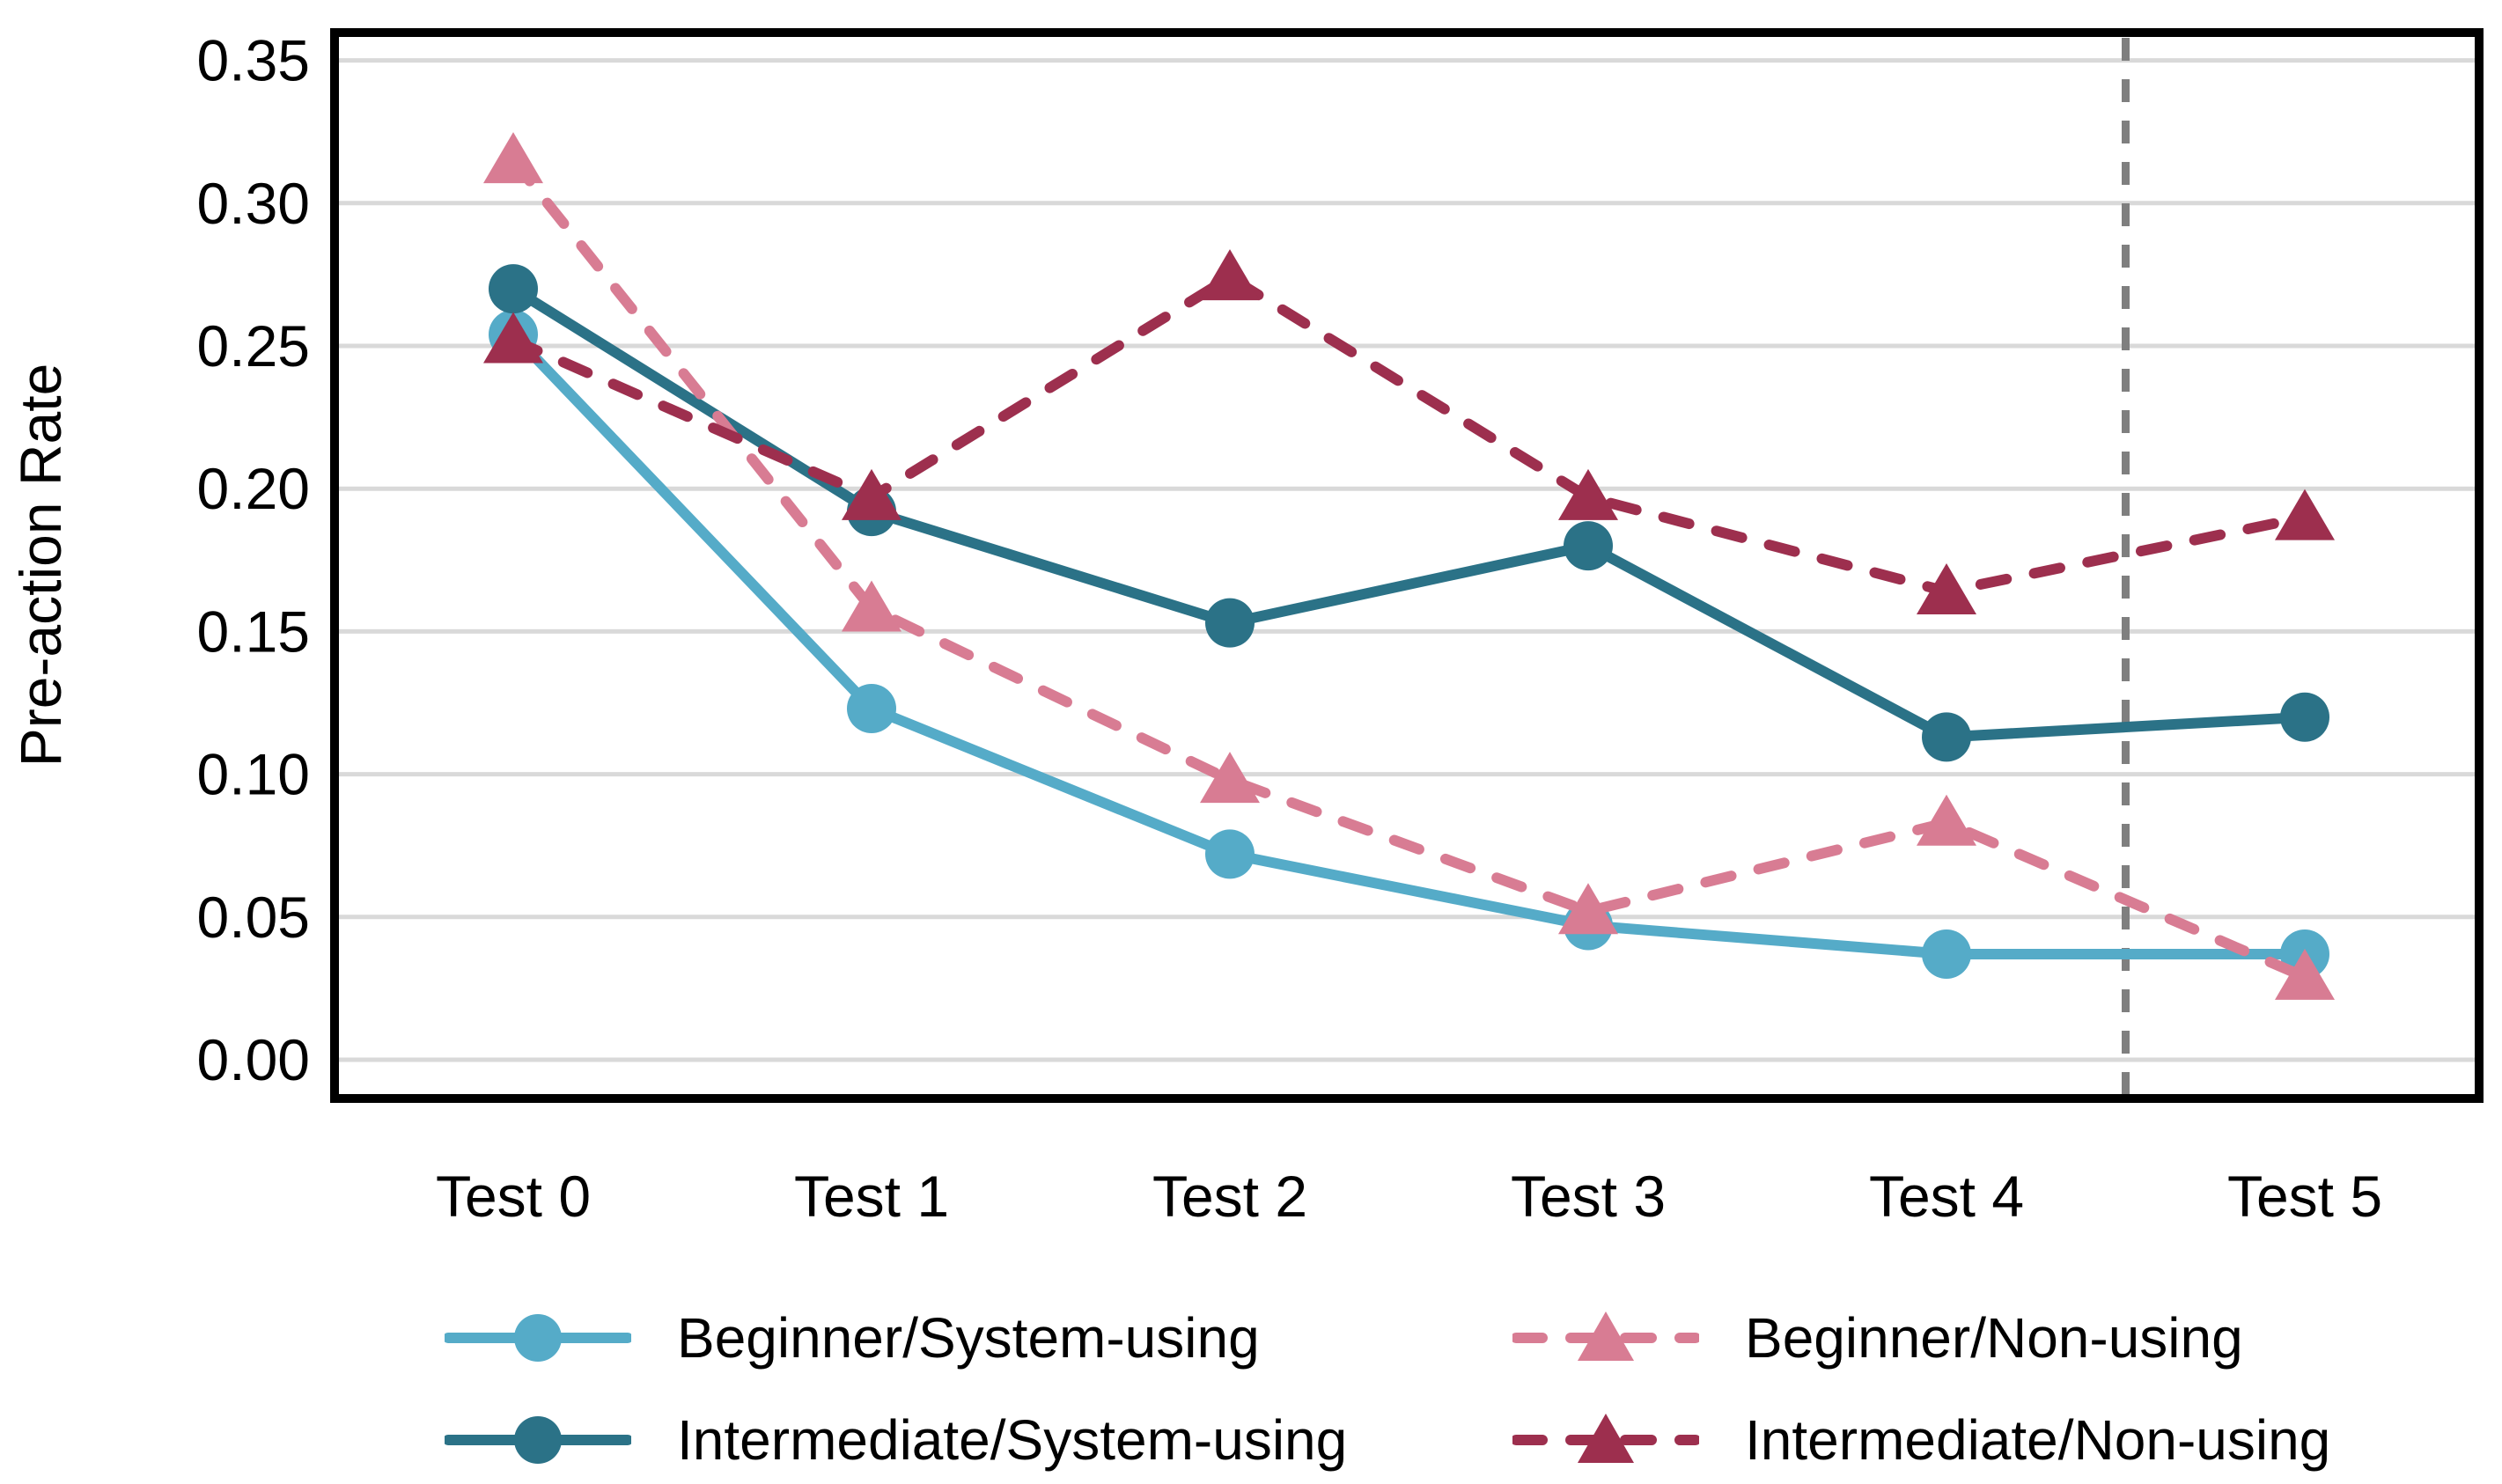  What do you see at coordinates (253, 345) in the screenshot?
I see `y-tick-label: 0.25` at bounding box center [253, 345].